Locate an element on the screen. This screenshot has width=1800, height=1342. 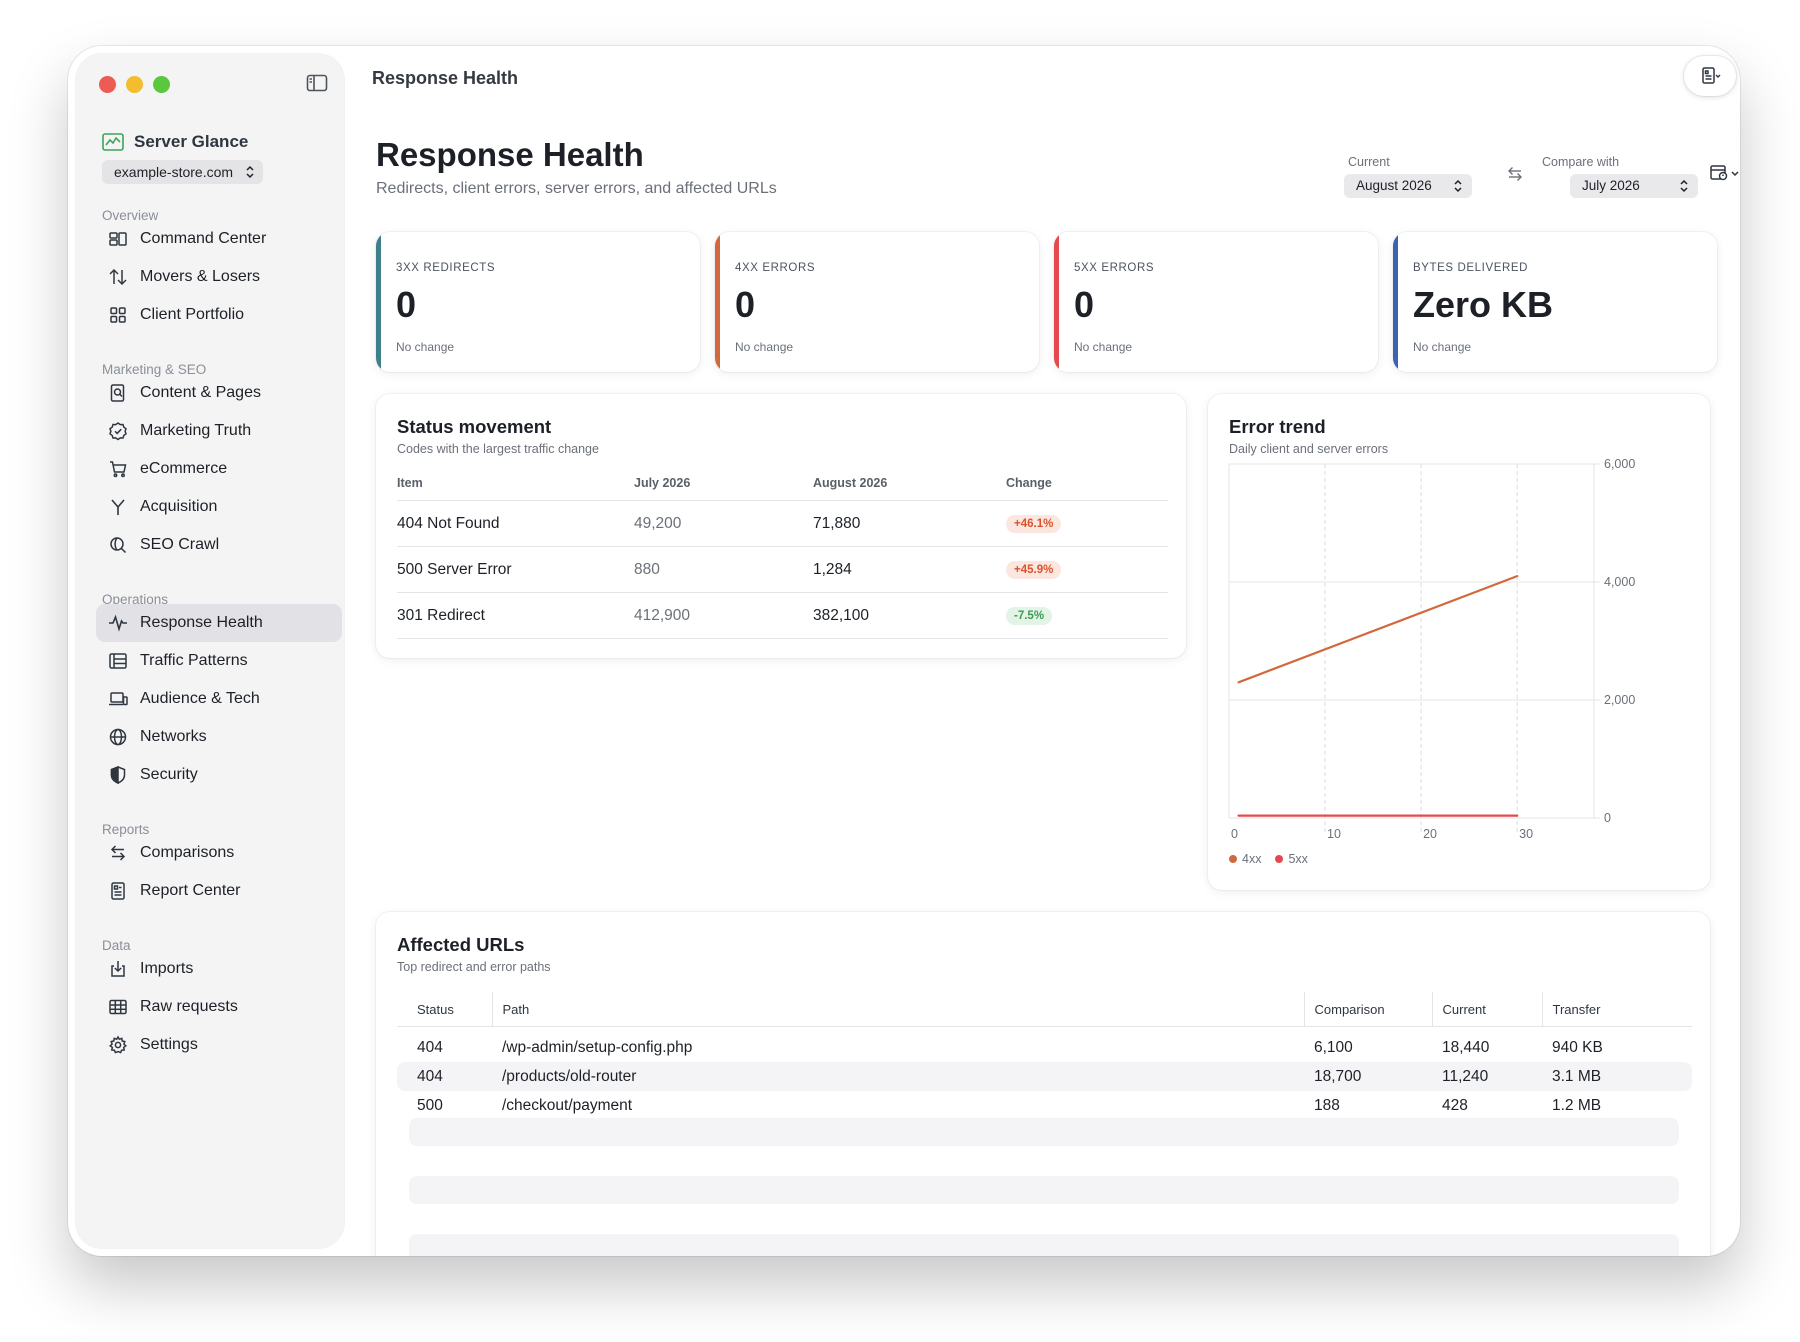
arrows-updown-icon is located at coordinates (118, 277).